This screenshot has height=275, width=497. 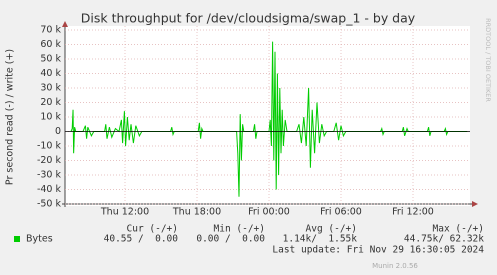 What do you see at coordinates (458, 229) in the screenshot?
I see `stat-header: Max (-/+)` at bounding box center [458, 229].